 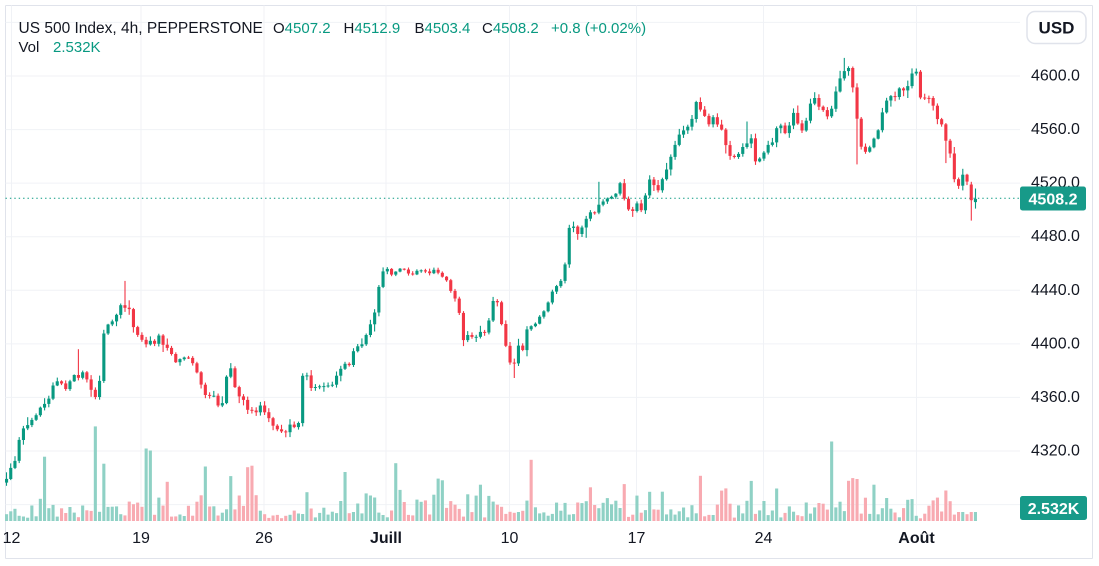 What do you see at coordinates (510, 28) in the screenshot?
I see `svg-text: C4508.2` at bounding box center [510, 28].